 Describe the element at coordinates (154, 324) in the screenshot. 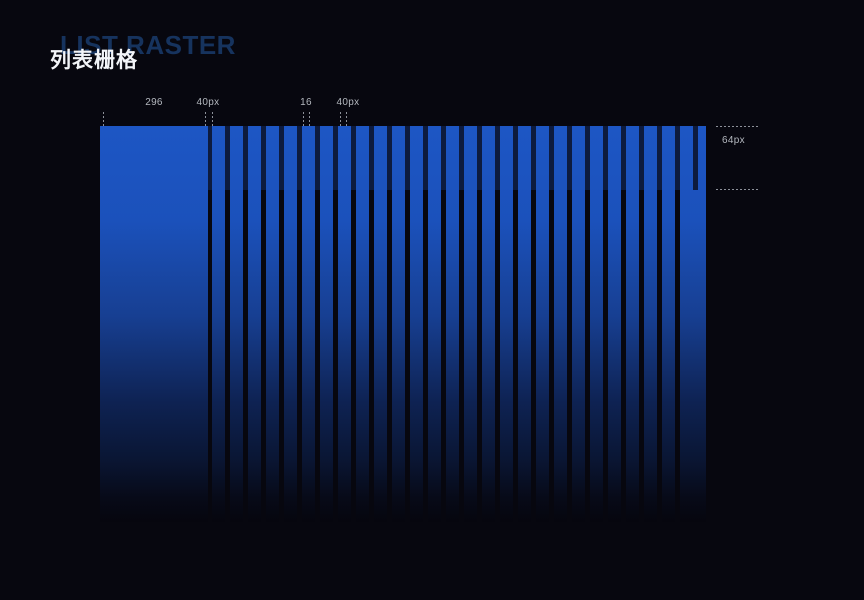

I see `grid-column-primary` at that location.